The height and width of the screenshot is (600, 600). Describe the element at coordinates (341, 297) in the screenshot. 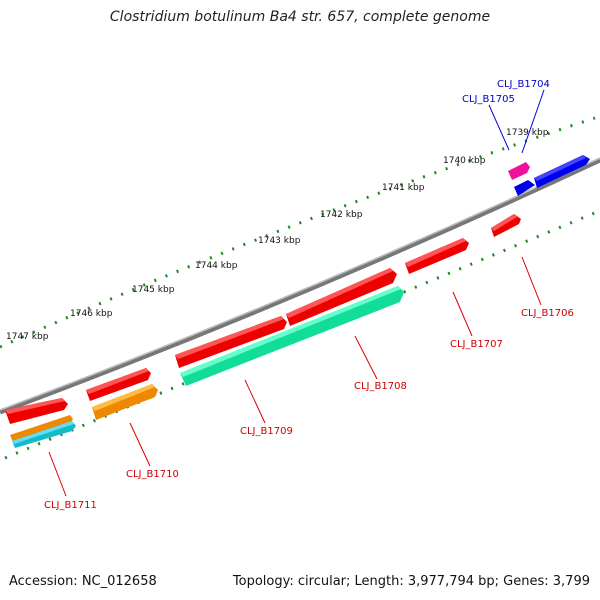

I see `gene-CLJ_B1708-red` at that location.